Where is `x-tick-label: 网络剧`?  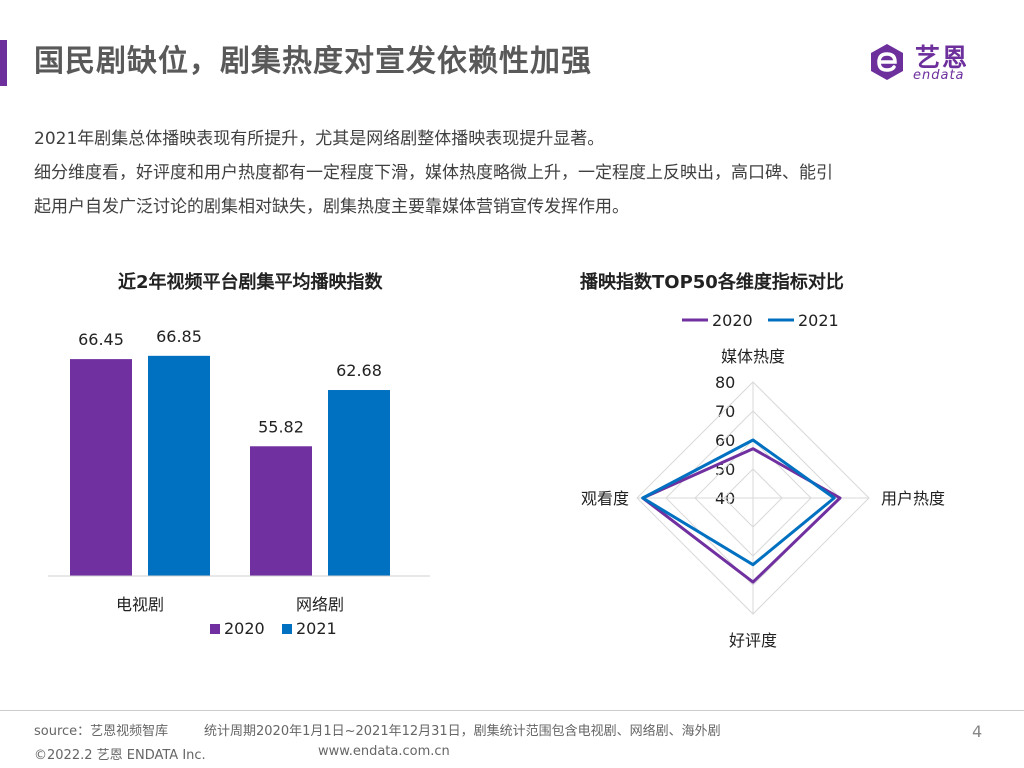 x-tick-label: 网络剧 is located at coordinates (320, 604).